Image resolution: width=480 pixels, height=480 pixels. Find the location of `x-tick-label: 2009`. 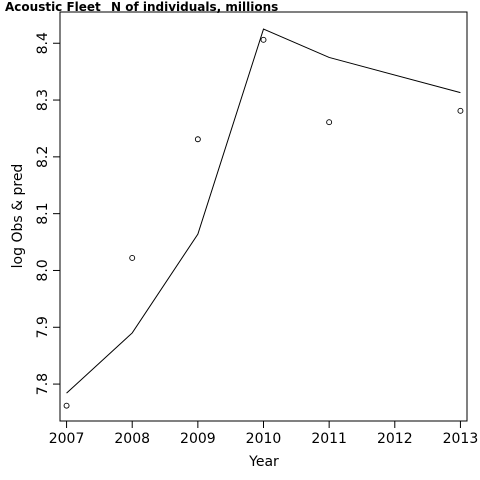

x-tick-label: 2009 is located at coordinates (198, 439).